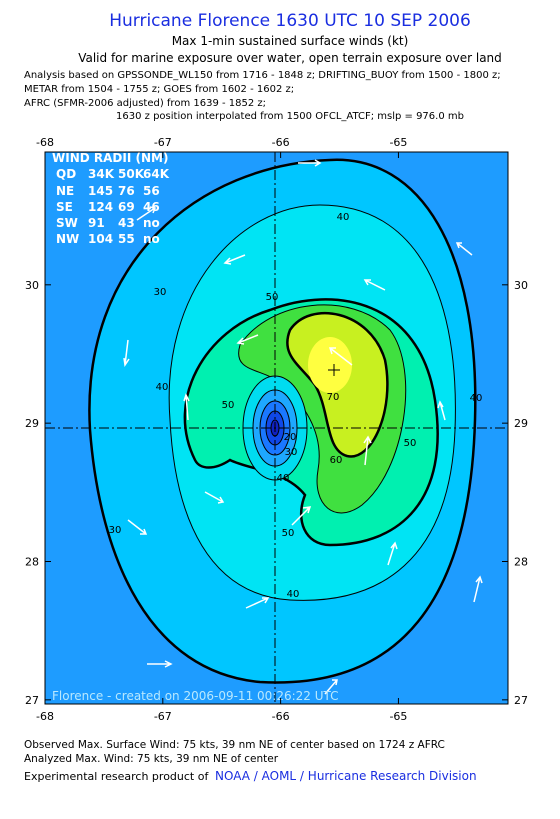 Image resolution: width=560 pixels, height=819 pixels. I want to click on radii-title: WIND RADII (NM), so click(110, 158).